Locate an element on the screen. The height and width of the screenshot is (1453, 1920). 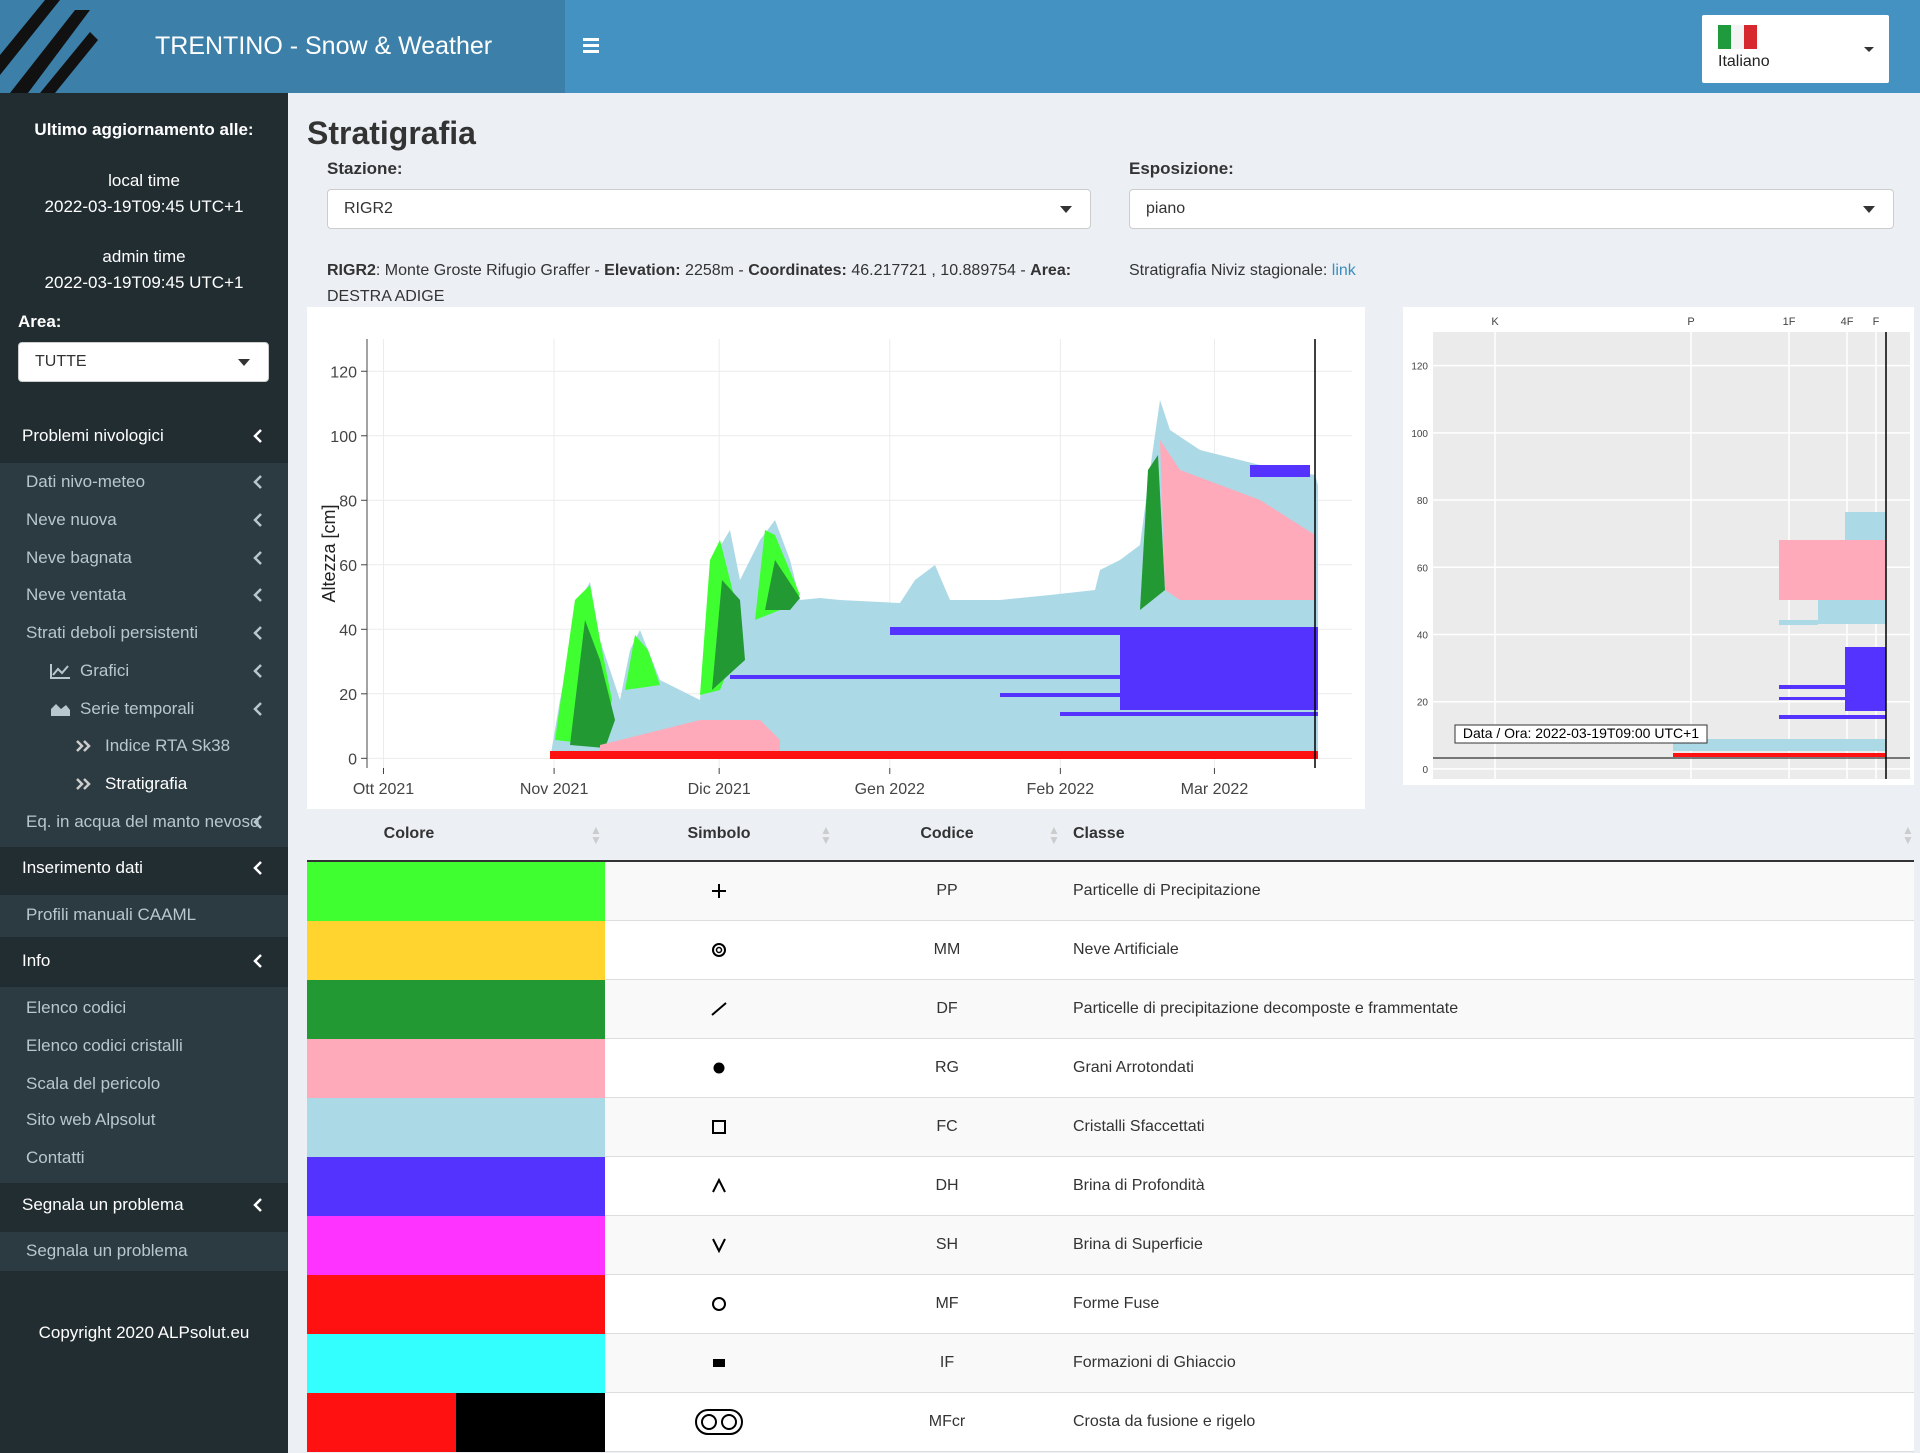
hardness-label: 4F is located at coordinates (1847, 322).